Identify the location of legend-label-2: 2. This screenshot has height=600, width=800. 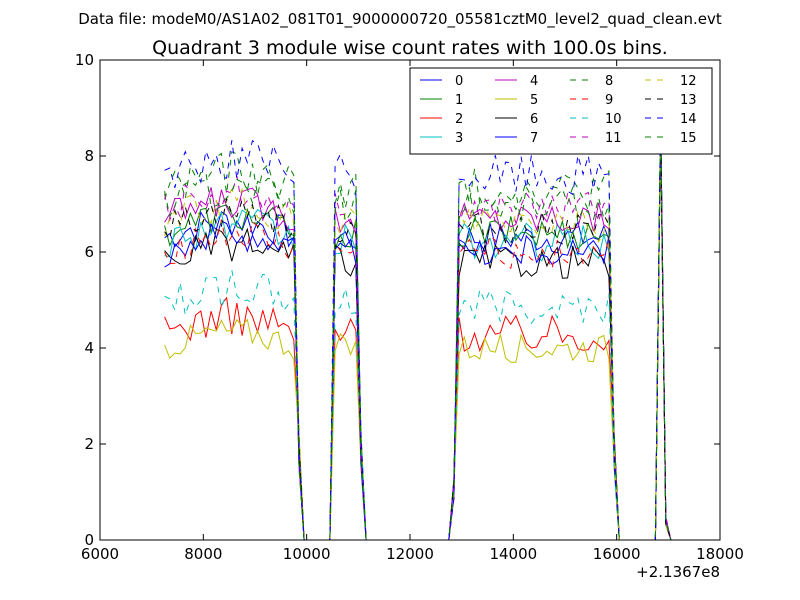
(459, 119).